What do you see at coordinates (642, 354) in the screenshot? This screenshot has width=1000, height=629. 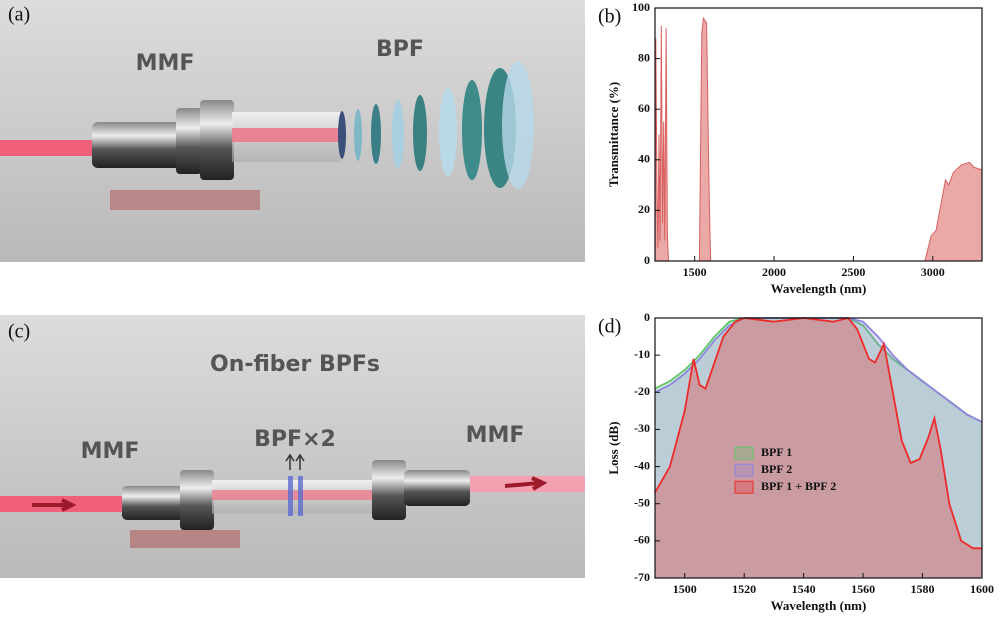 I see `y-tick-label: -10` at bounding box center [642, 354].